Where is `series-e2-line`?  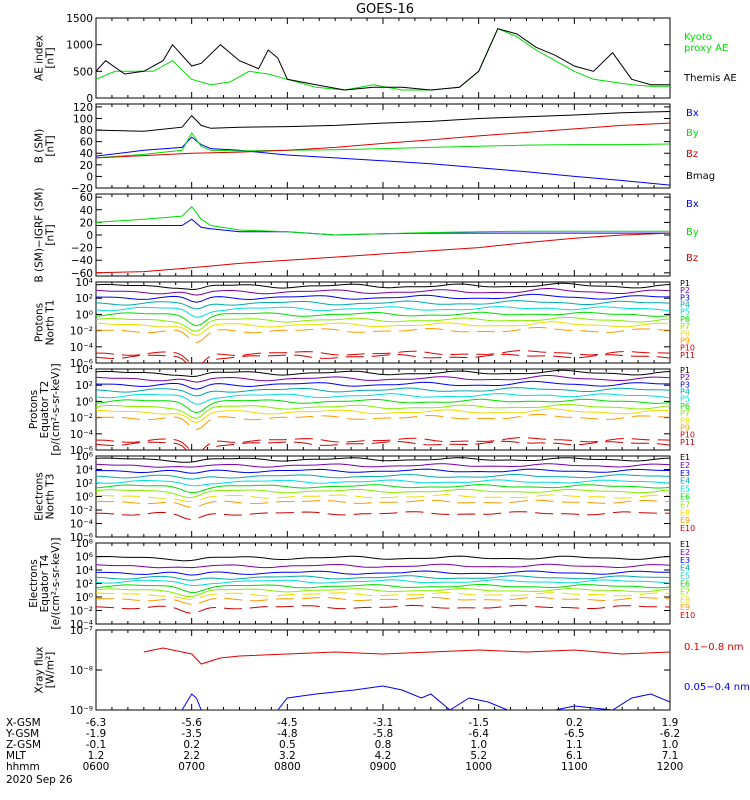 series-e2-line is located at coordinates (383, 566).